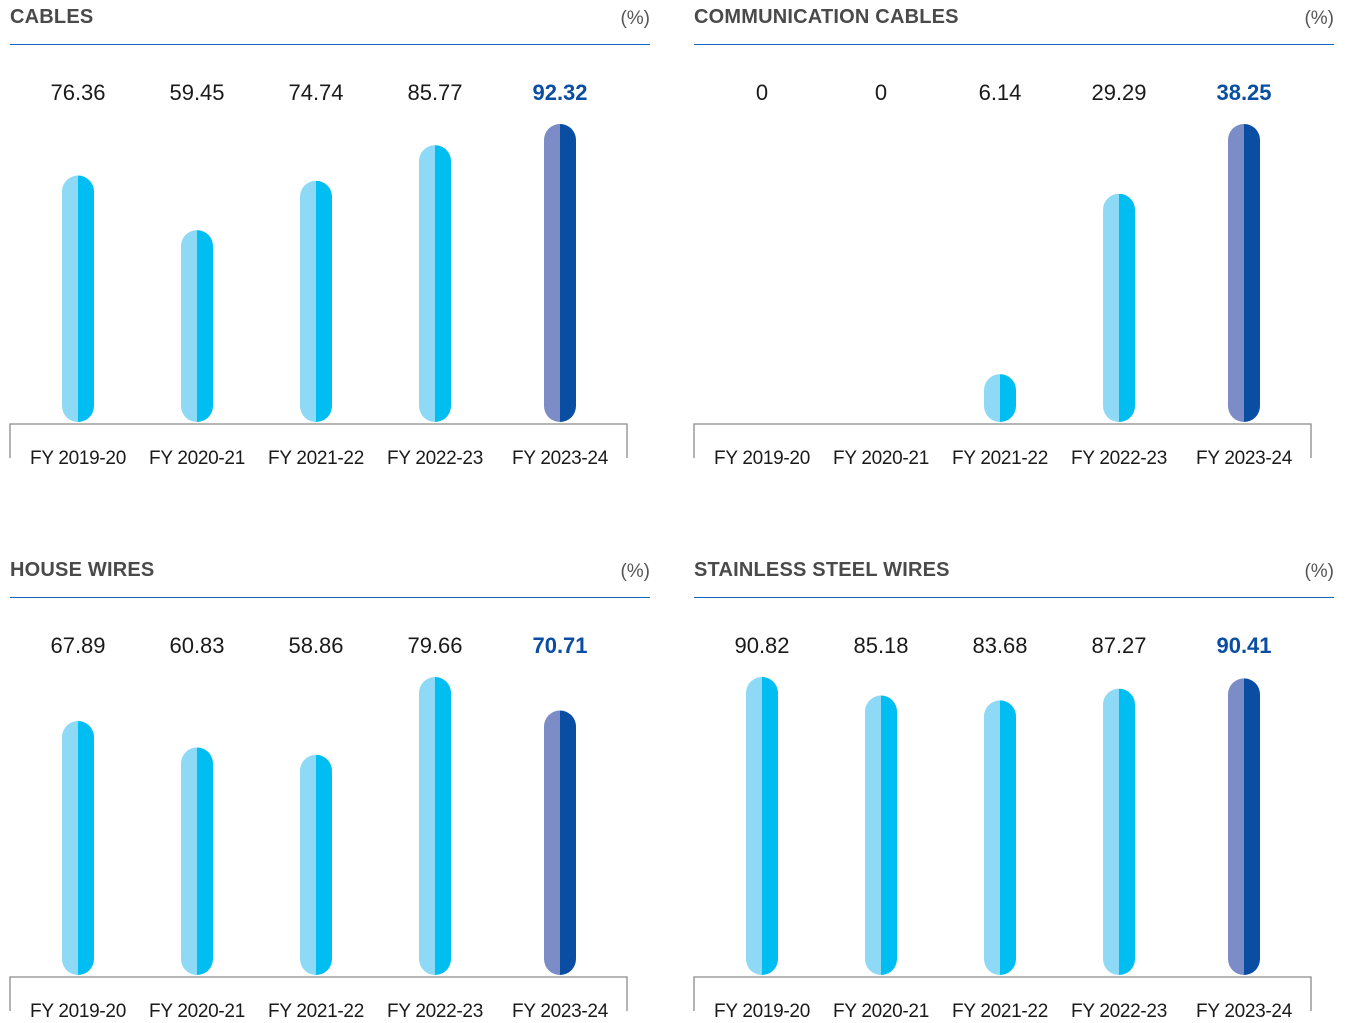 This screenshot has width=1349, height=1023. Describe the element at coordinates (196, 645) in the screenshot. I see `data-label-2: 60.83` at that location.